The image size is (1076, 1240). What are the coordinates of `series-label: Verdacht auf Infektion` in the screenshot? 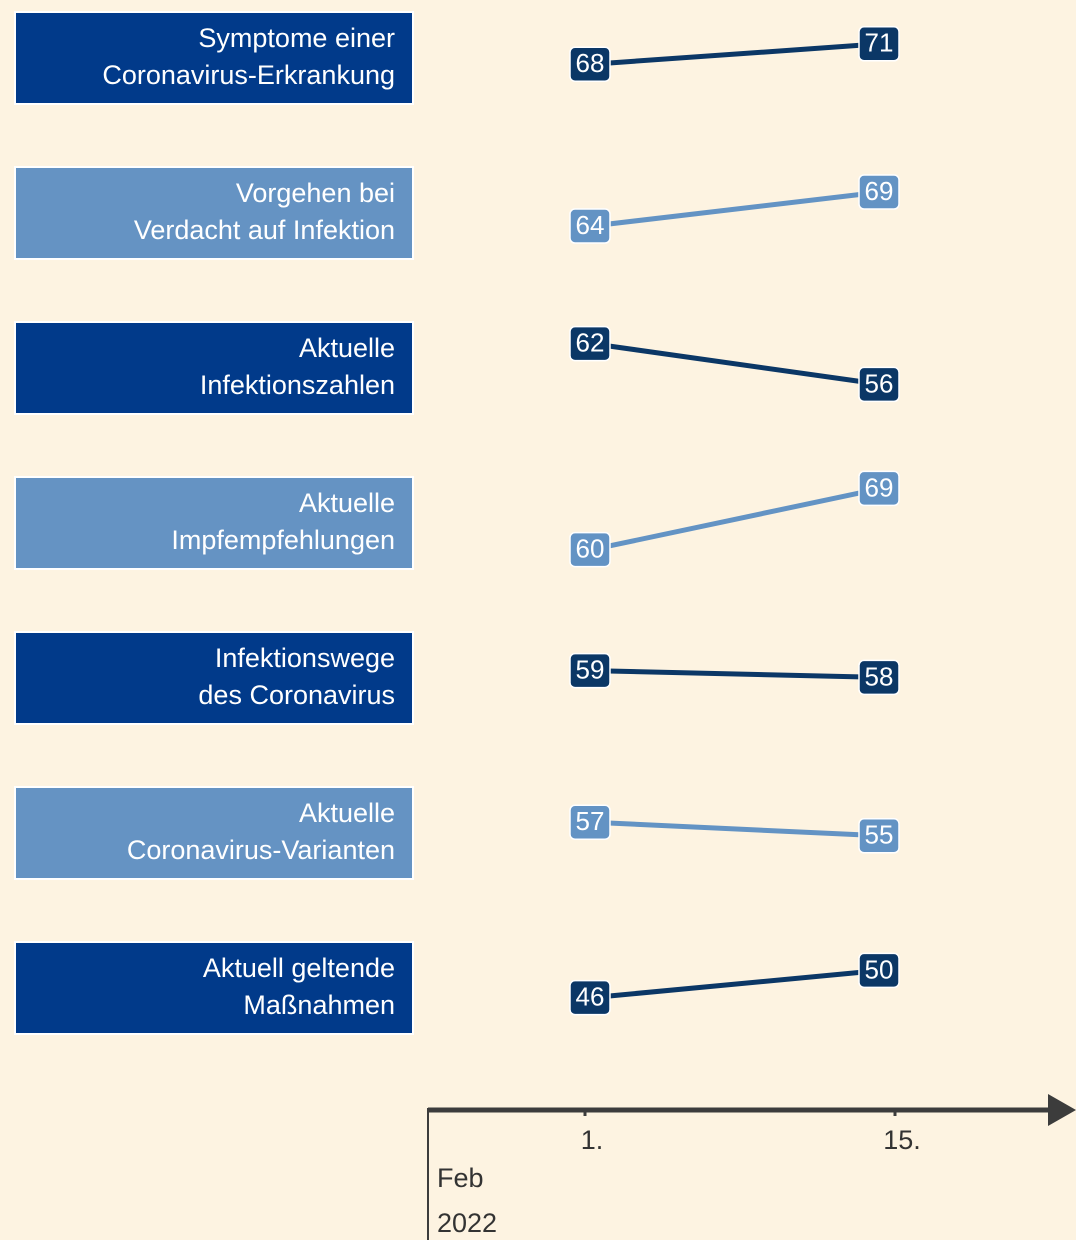 It's located at (264, 230).